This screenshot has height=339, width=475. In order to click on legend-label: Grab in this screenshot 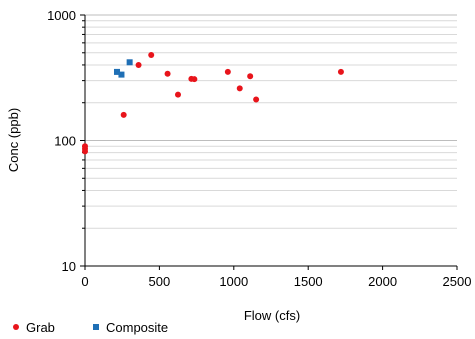, I will do `click(40, 327)`.